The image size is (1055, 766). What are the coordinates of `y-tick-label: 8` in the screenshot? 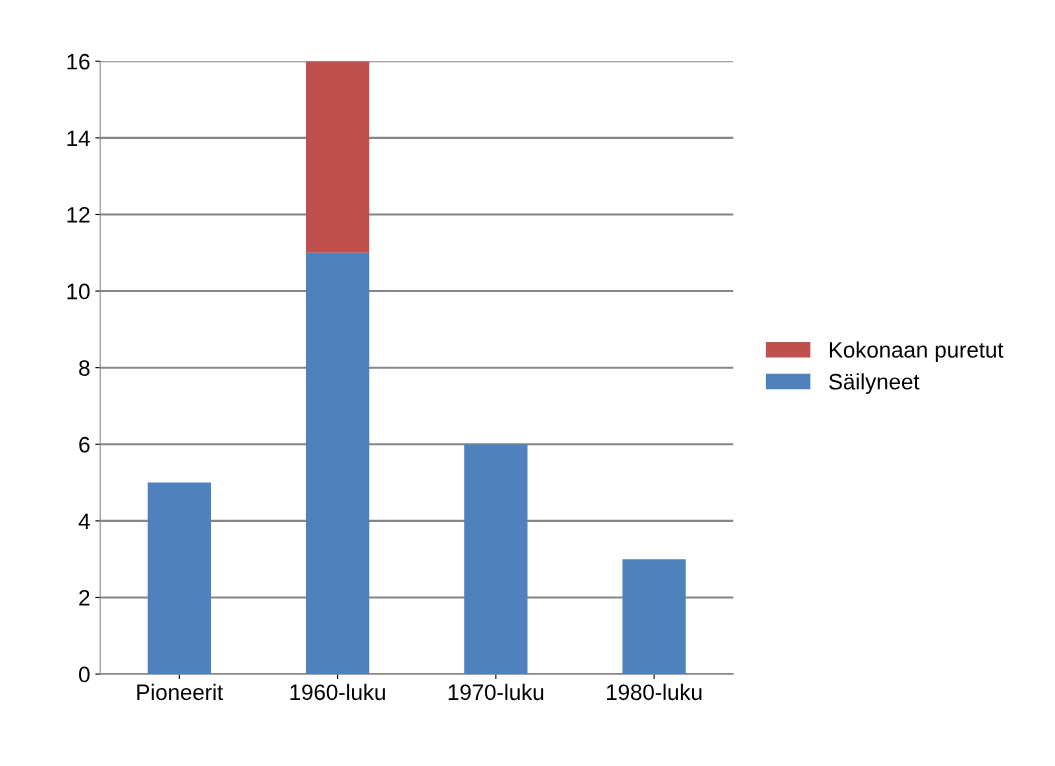 It's located at (84, 368).